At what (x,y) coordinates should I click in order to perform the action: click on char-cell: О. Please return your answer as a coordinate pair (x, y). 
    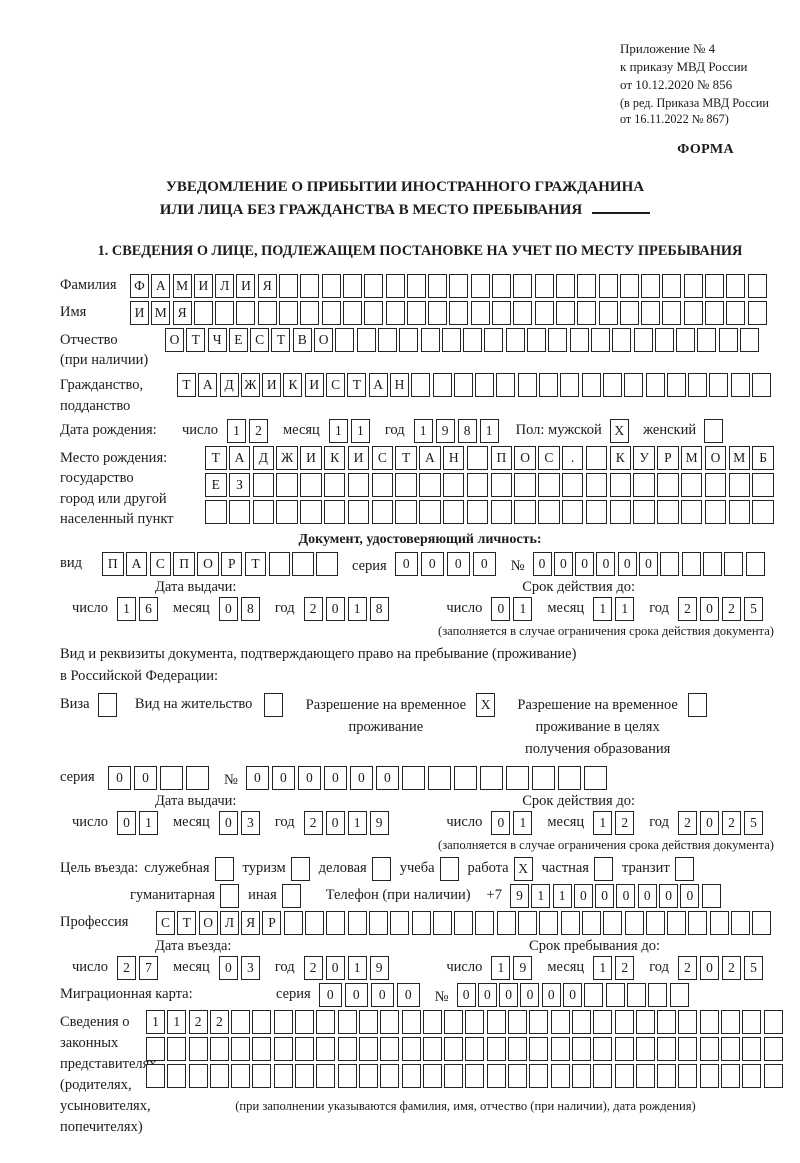
    Looking at the image, I should click on (208, 923).